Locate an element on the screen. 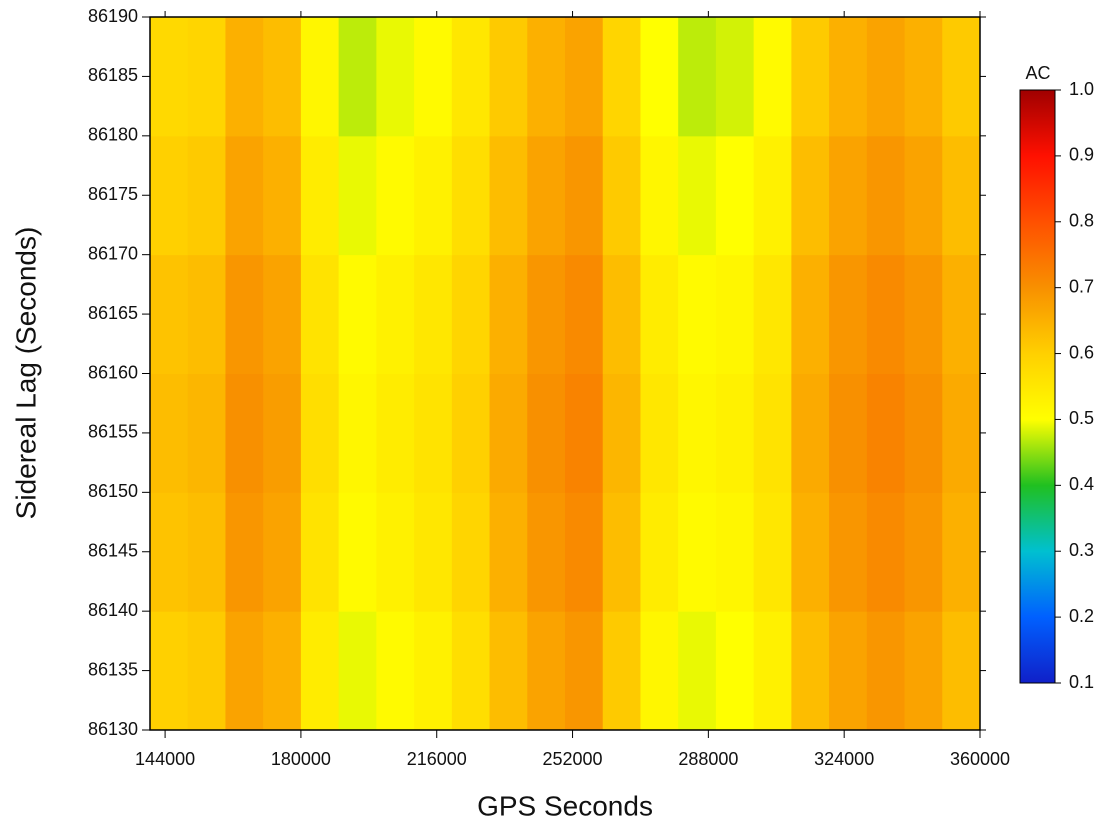 This screenshot has height=834, width=1115. y-axis-title: Sidereal Lag (Seconds) is located at coordinates (25, 373).